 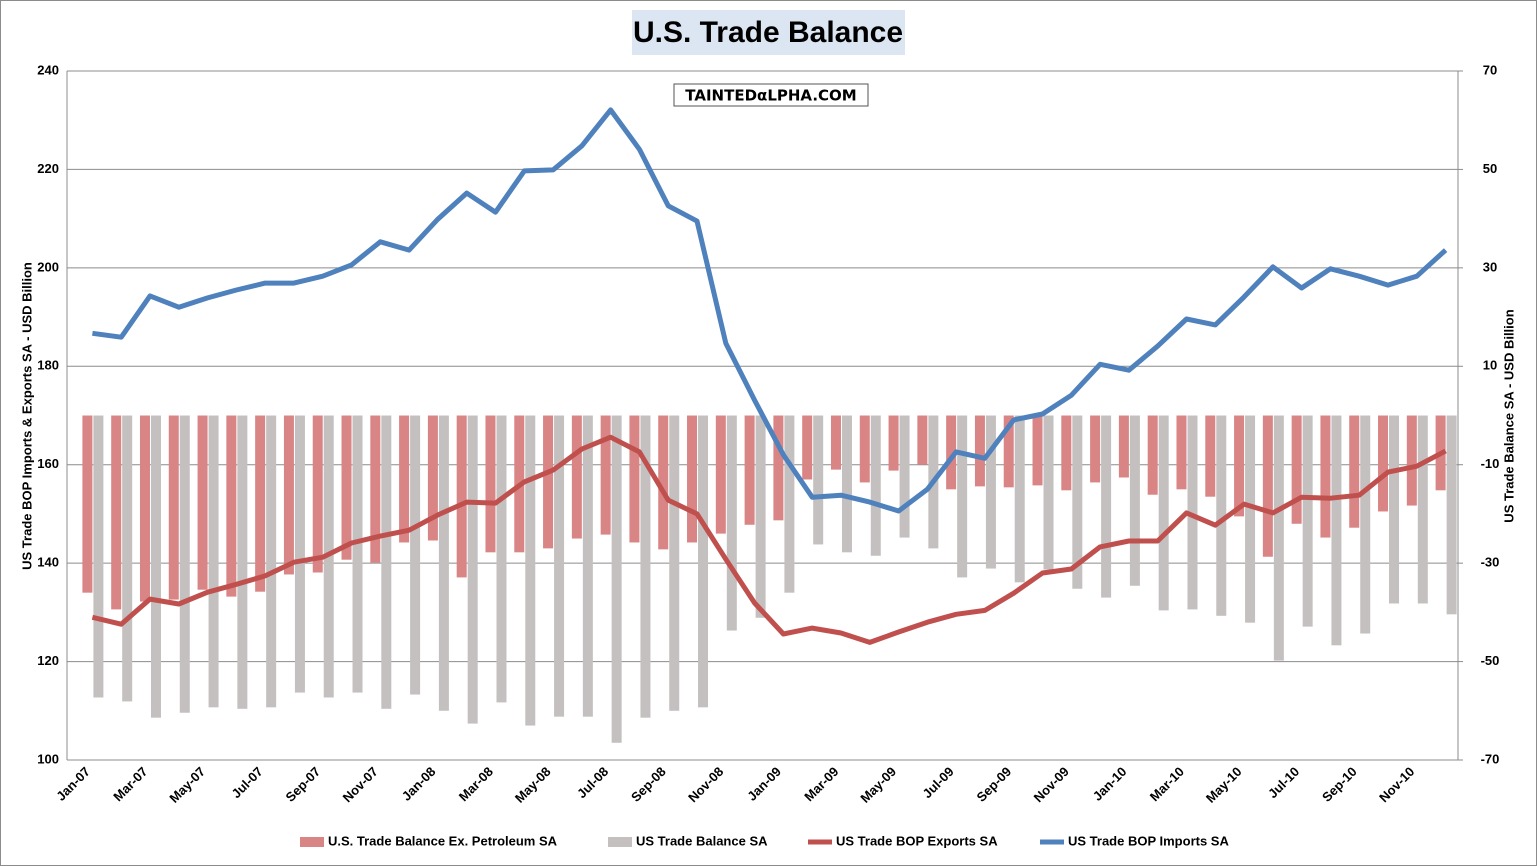 I want to click on watermark: TAINTEDαLPHA.COM, so click(x=770, y=96).